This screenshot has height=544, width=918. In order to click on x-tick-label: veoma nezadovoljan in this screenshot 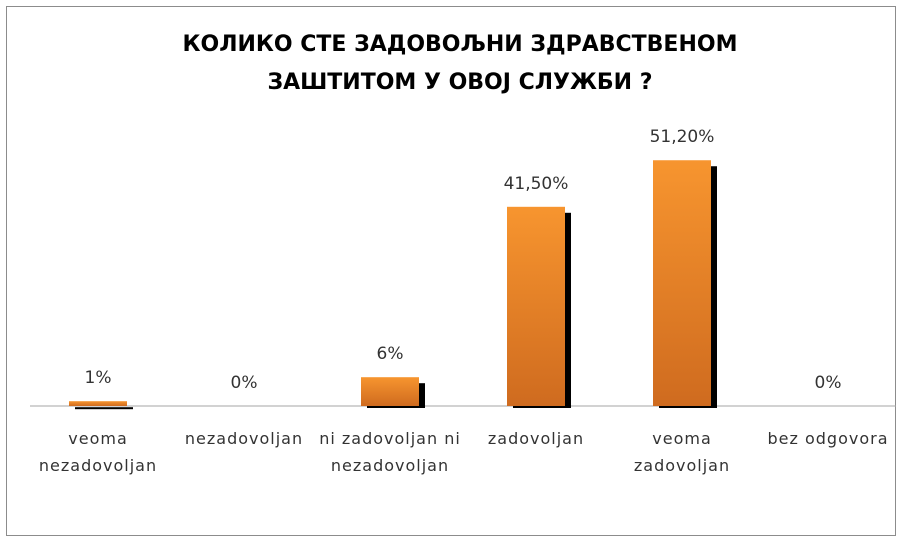, I will do `click(98, 452)`.